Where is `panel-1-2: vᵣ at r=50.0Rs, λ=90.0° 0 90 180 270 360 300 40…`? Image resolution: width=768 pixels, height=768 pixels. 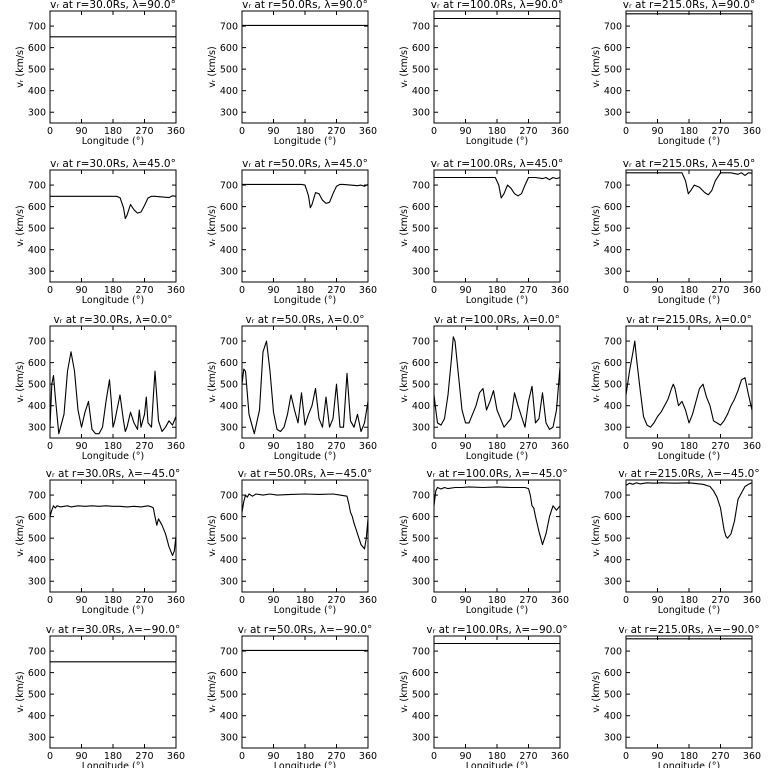 panel-1-2: vᵣ at r=50.0Rs, λ=90.0° 0 90 180 270 360 300 40… is located at coordinates (292, 73).